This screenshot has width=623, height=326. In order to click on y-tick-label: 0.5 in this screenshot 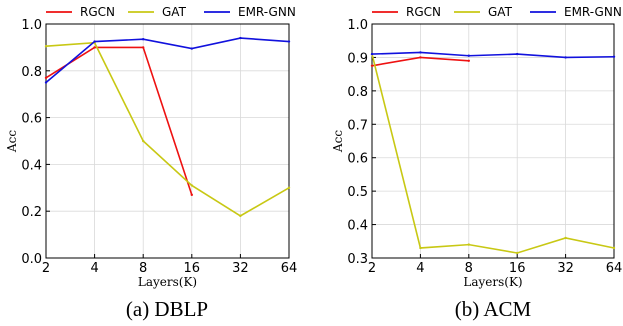, I will do `click(357, 192)`.